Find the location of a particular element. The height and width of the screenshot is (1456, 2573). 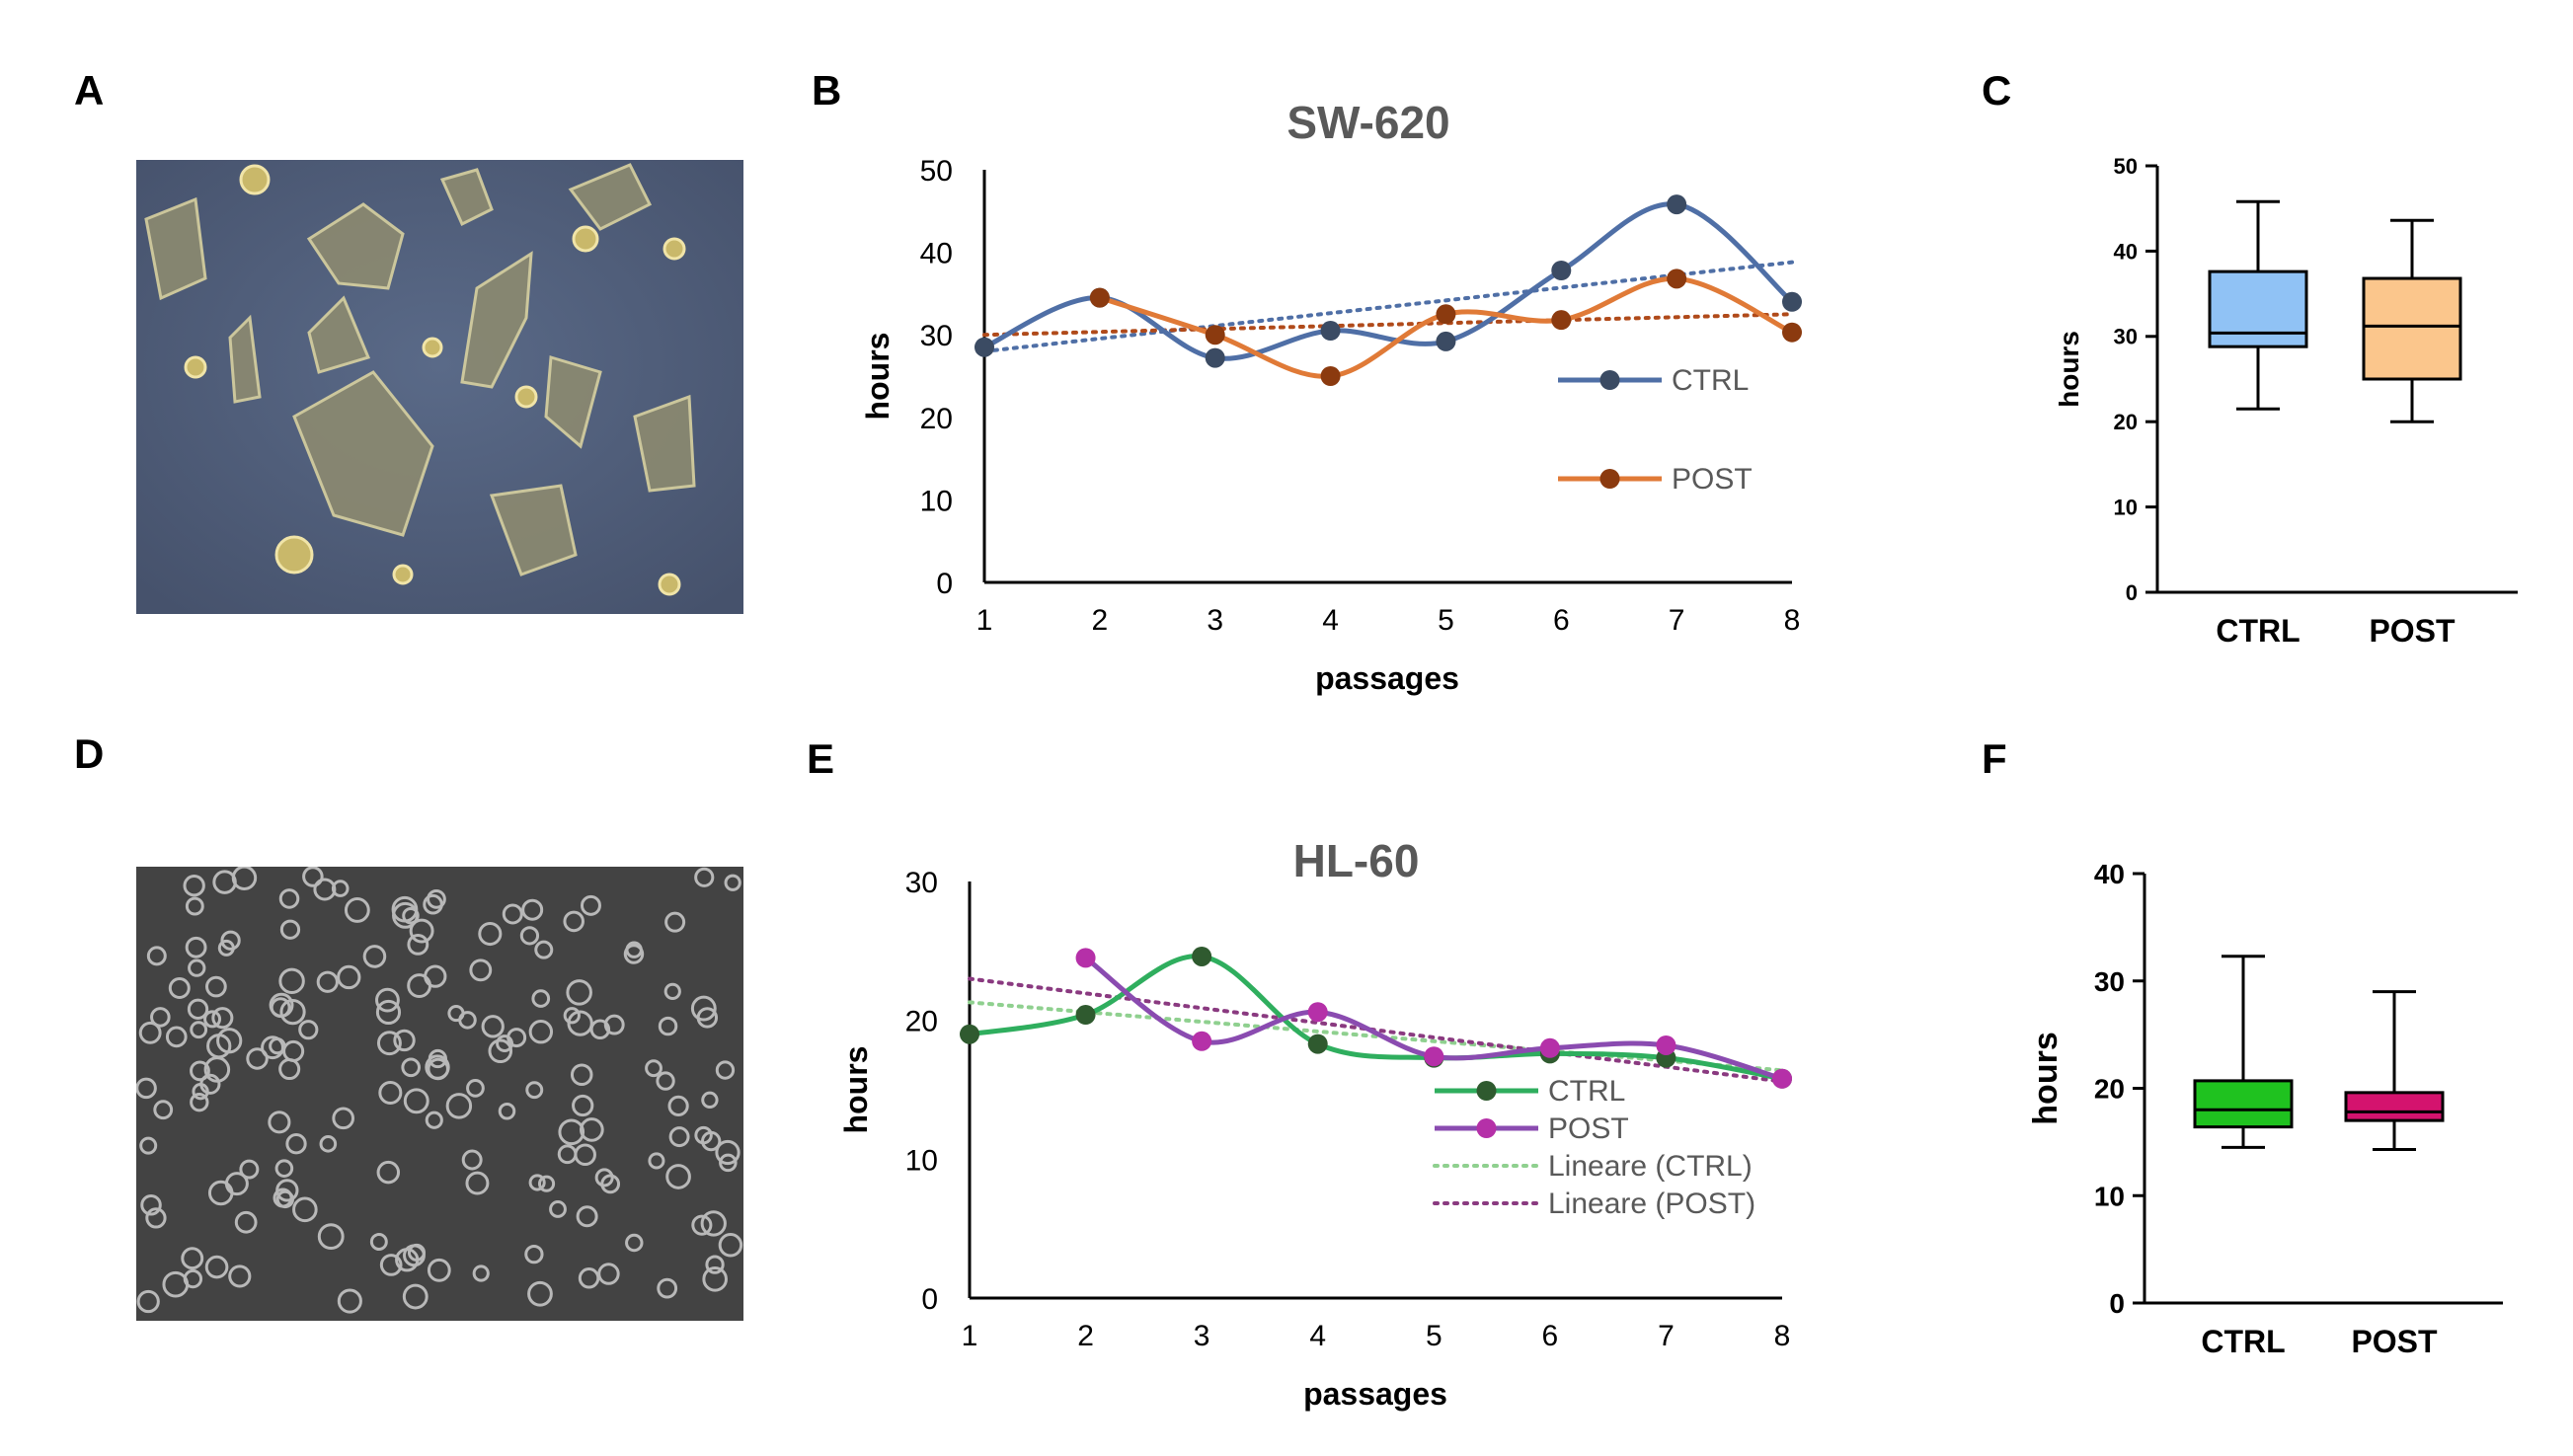

panel-label-c: C is located at coordinates (1997, 90).